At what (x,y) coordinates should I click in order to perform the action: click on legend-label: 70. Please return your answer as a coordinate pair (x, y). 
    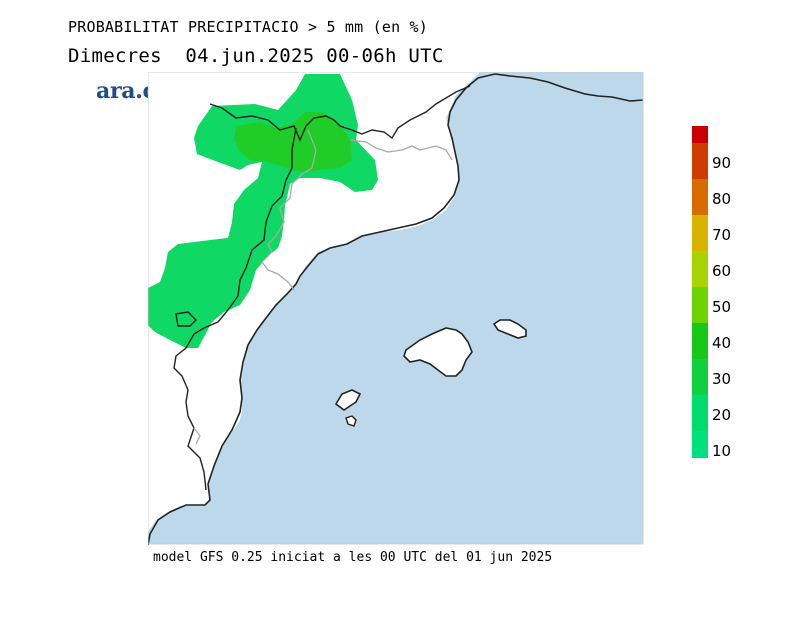
    Looking at the image, I should click on (721, 235).